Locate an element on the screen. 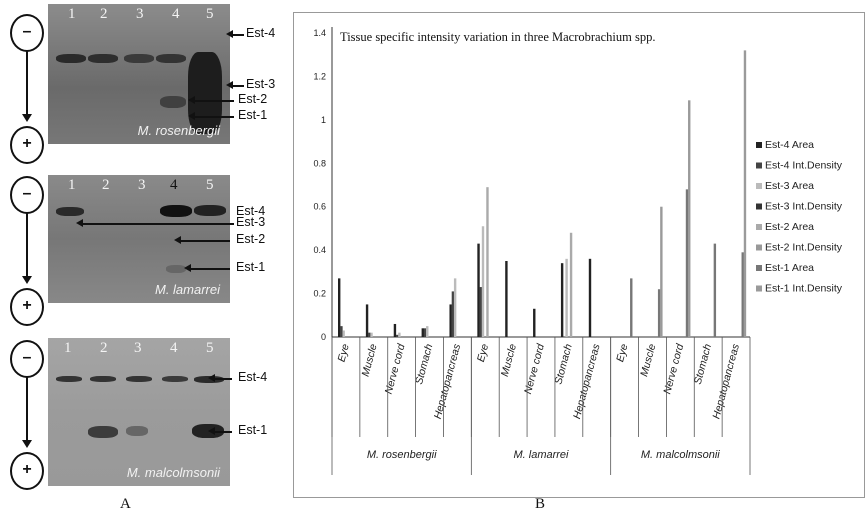 Image resolution: width=865 pixels, height=516 pixels. y-tick-label: 0.4 is located at coordinates (319, 250).